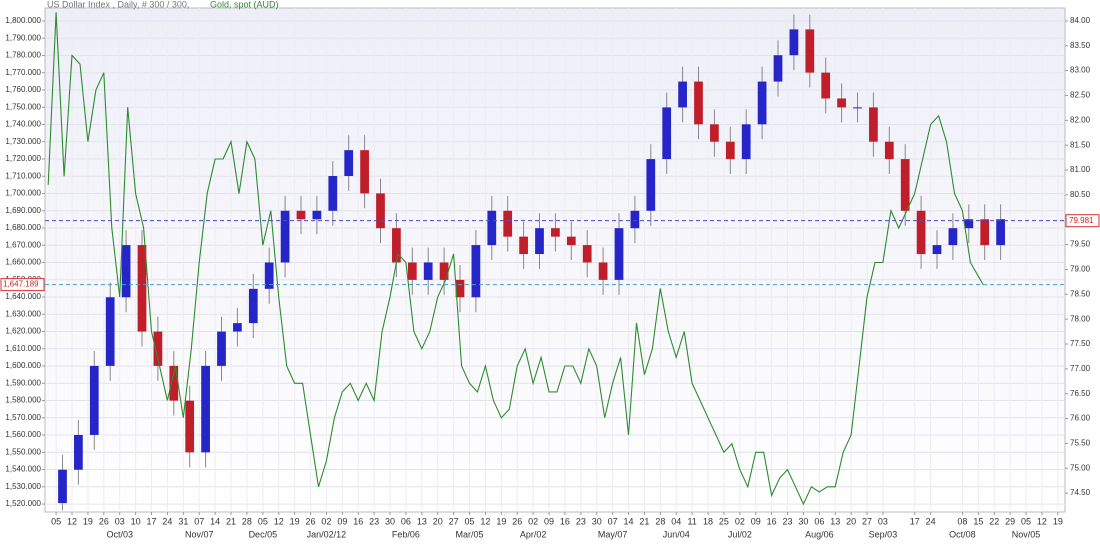  I want to click on y-tick-label: 1,730.000, so click(23, 141).